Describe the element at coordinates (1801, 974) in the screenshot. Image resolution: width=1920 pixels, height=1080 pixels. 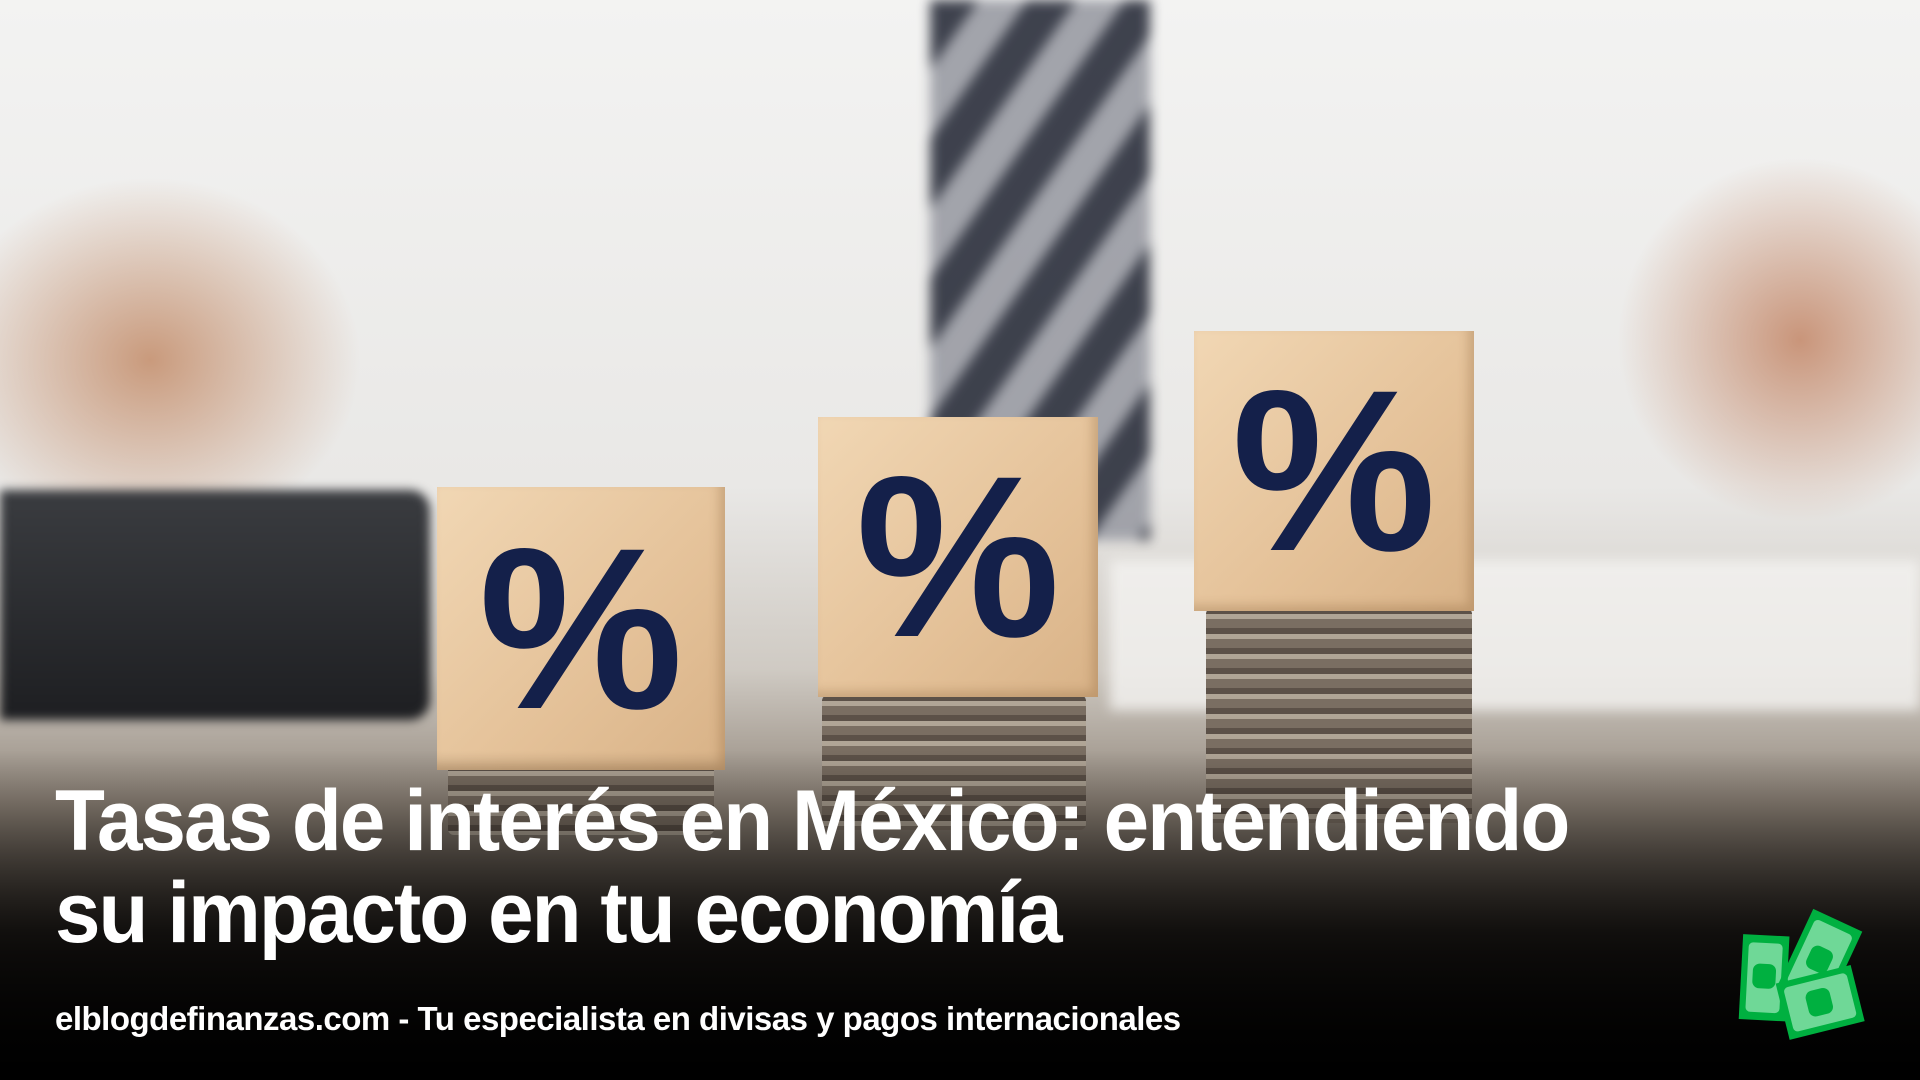
I see `money-bills-icon` at that location.